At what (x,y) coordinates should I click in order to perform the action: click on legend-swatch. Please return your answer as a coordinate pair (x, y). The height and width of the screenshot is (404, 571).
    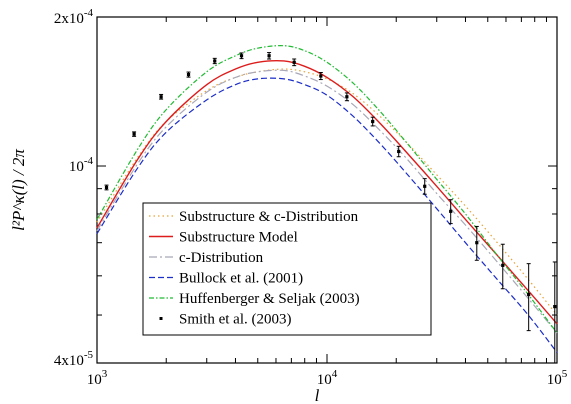
    Looking at the image, I should click on (161, 318).